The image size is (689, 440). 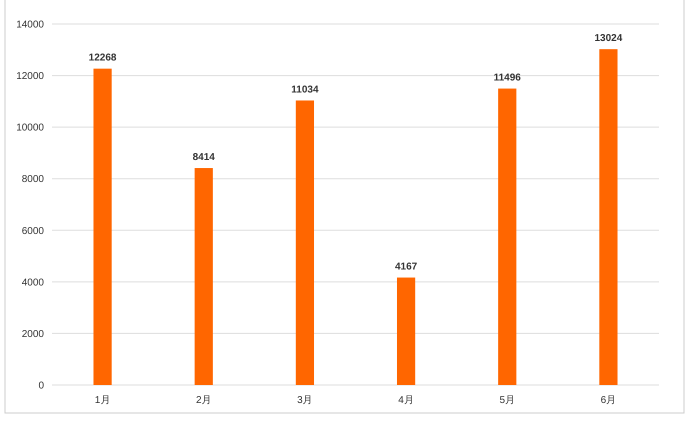 What do you see at coordinates (102, 58) in the screenshot?
I see `data-label: 12268` at bounding box center [102, 58].